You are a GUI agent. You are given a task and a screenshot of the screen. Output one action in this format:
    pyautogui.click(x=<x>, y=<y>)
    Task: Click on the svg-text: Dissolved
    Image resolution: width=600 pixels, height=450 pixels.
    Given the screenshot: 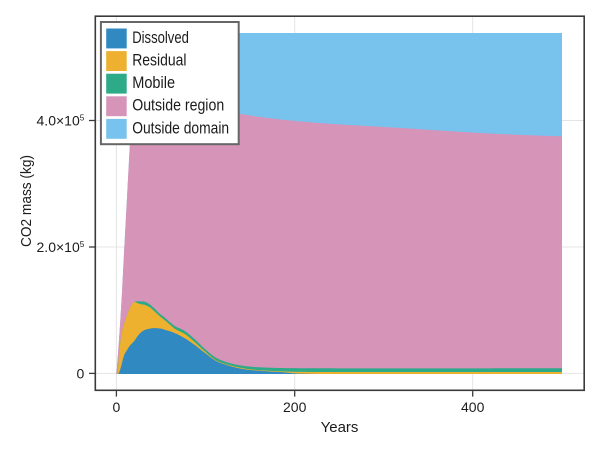 What is the action you would take?
    pyautogui.click(x=160, y=37)
    